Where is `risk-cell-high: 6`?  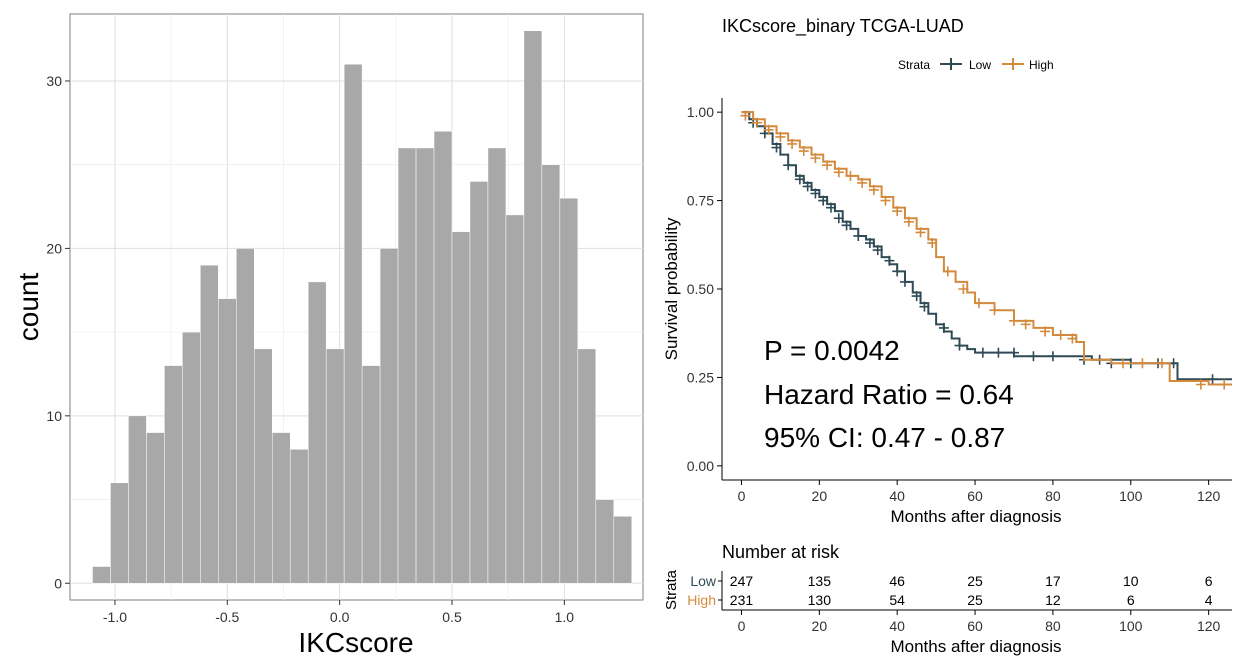 risk-cell-high: 6 is located at coordinates (1131, 600).